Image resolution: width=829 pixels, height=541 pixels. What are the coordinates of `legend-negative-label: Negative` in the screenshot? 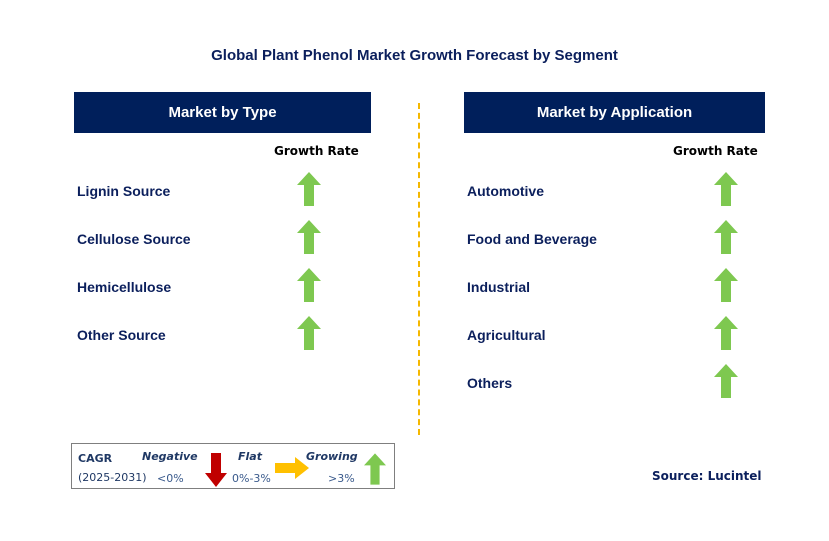 It's located at (170, 456).